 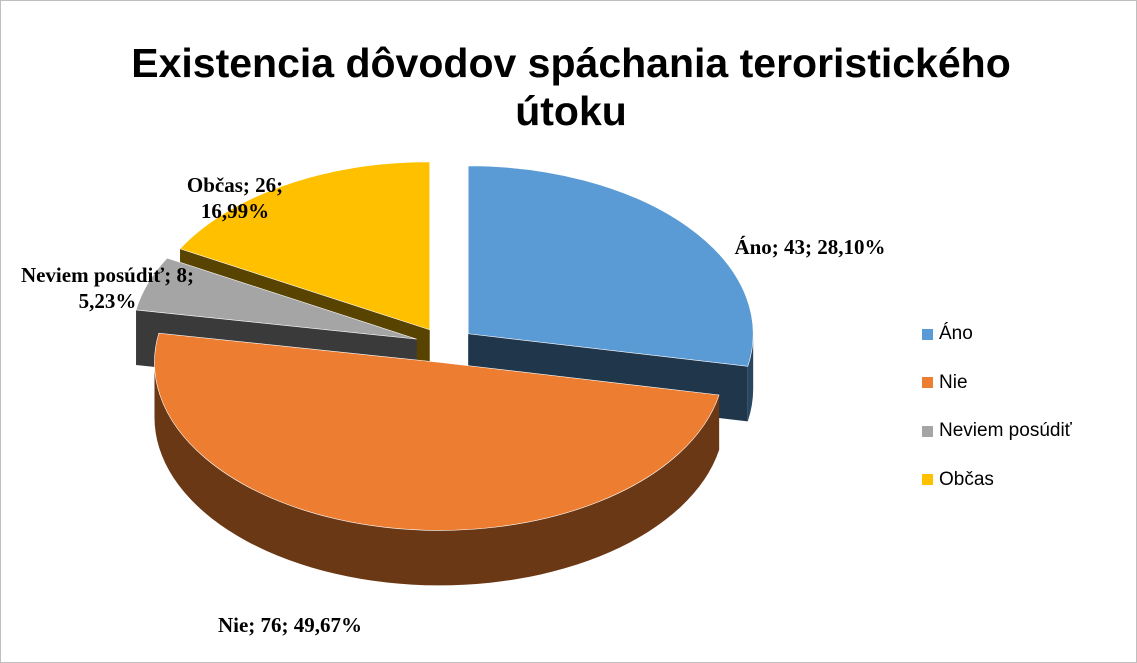 I want to click on legend-label: Občas, so click(x=966, y=479).